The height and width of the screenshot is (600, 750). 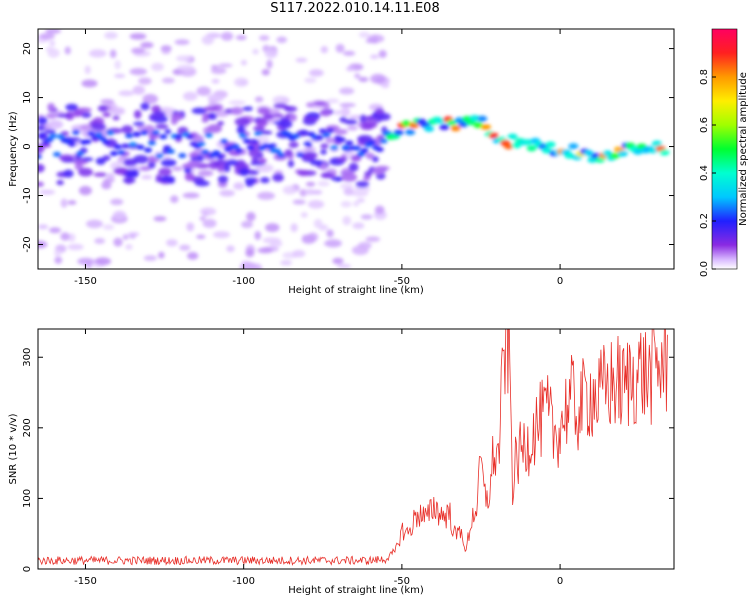 What do you see at coordinates (704, 125) in the screenshot?
I see `colorbar-tick-label: 0.6` at bounding box center [704, 125].